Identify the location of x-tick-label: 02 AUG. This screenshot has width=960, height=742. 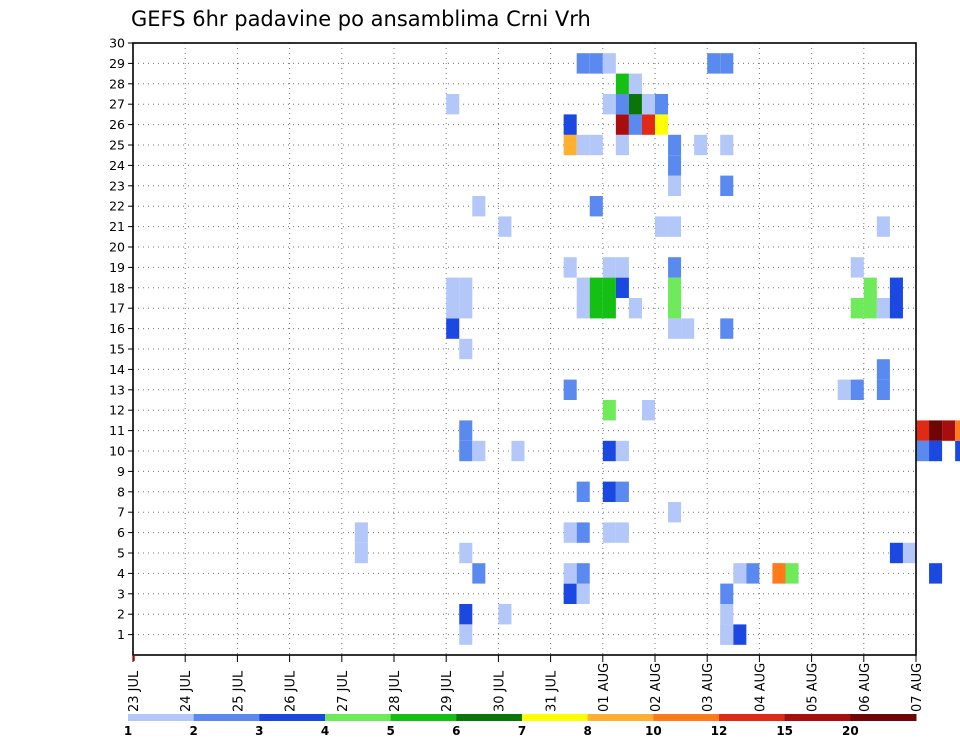
(656, 687).